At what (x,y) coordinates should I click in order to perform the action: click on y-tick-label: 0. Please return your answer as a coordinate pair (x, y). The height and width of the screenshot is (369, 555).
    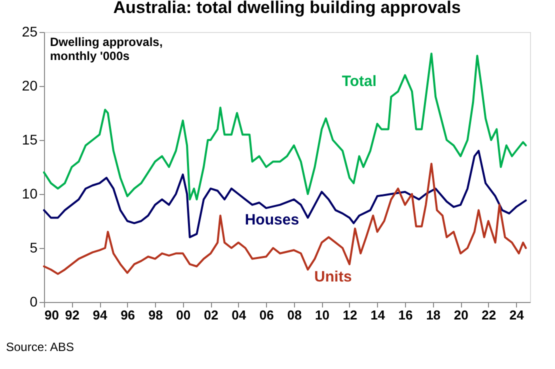
    Looking at the image, I should click on (34, 302).